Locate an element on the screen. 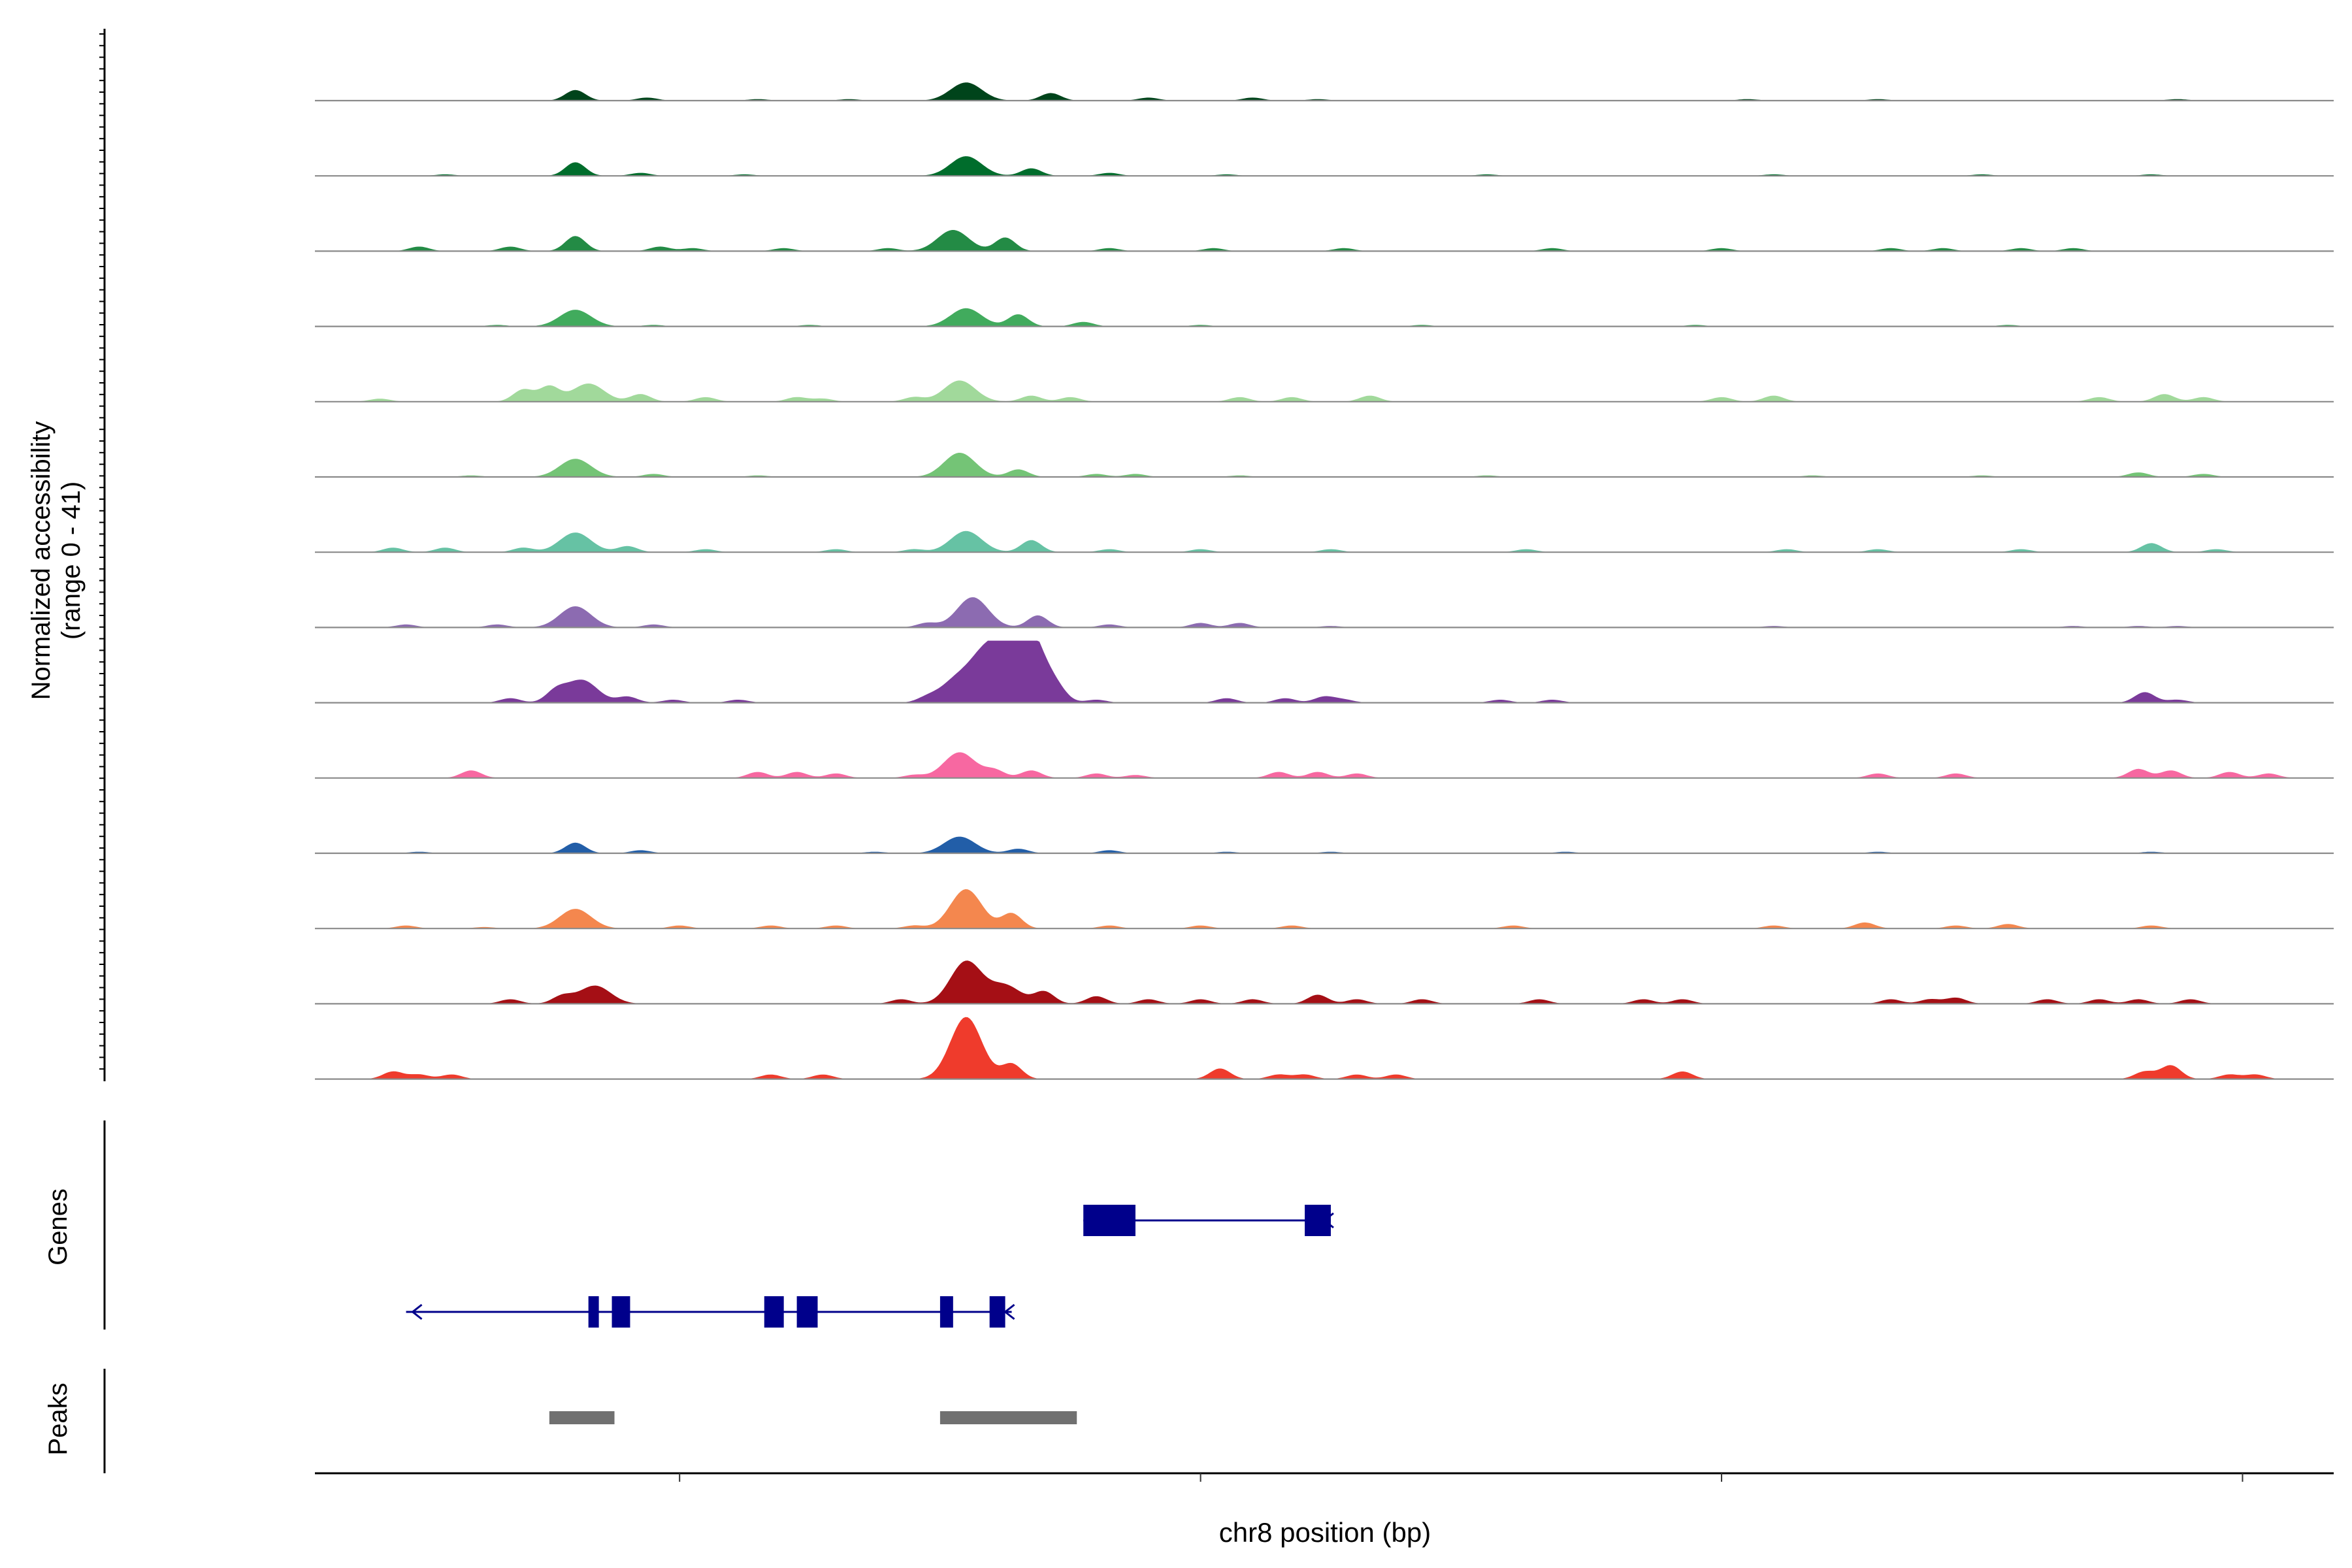 This screenshot has width=2352, height=1568. track-0-pf is located at coordinates (1324, 166).